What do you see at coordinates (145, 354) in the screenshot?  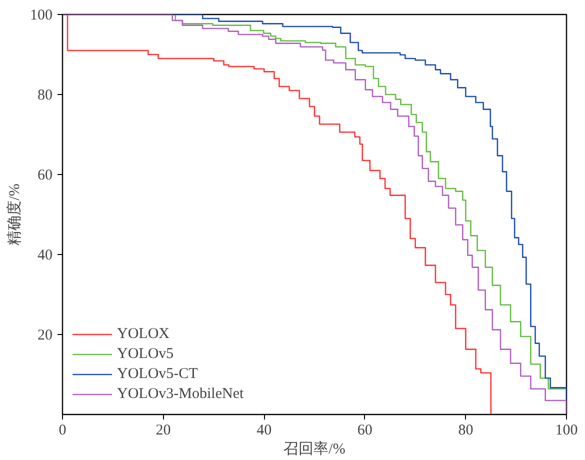 I see `legend-label: YOLOv5` at bounding box center [145, 354].